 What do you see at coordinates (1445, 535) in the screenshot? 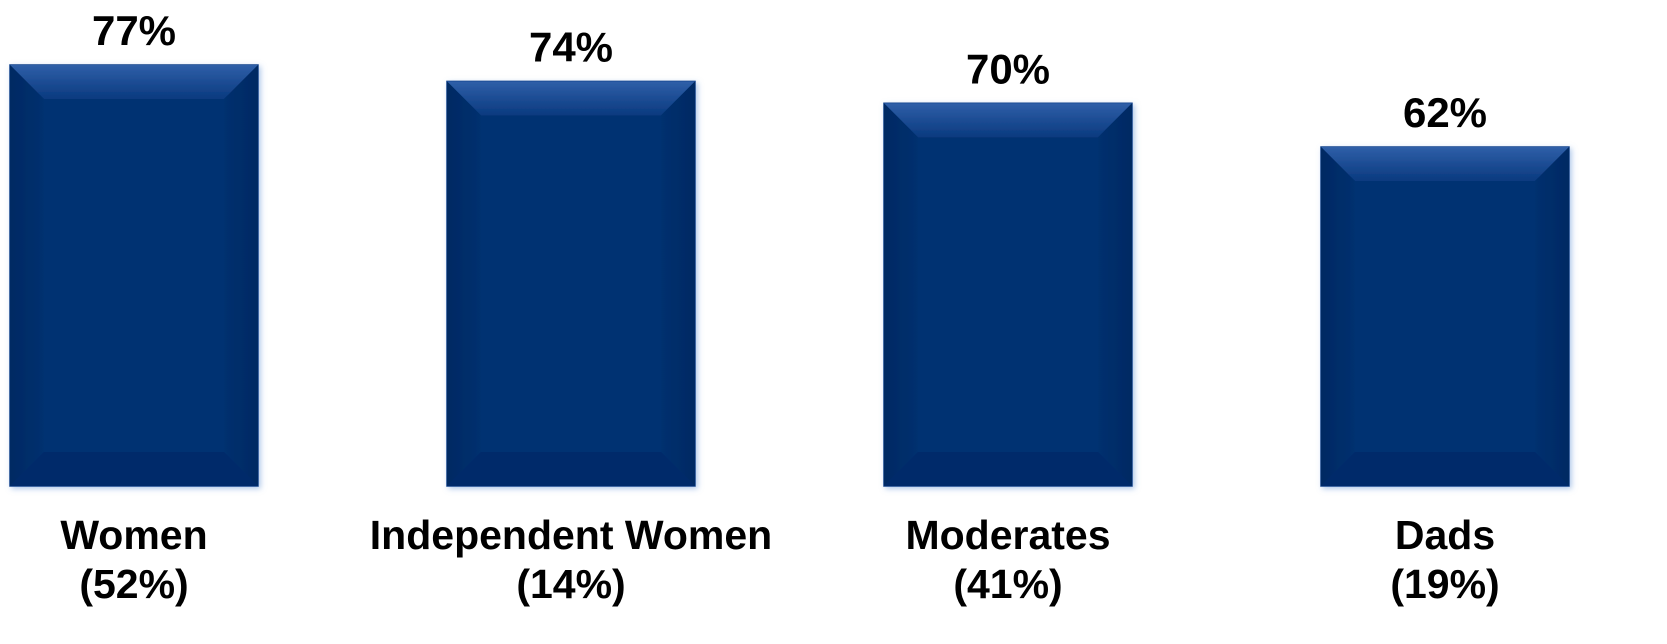
I see `category-label: Dads` at bounding box center [1445, 535].